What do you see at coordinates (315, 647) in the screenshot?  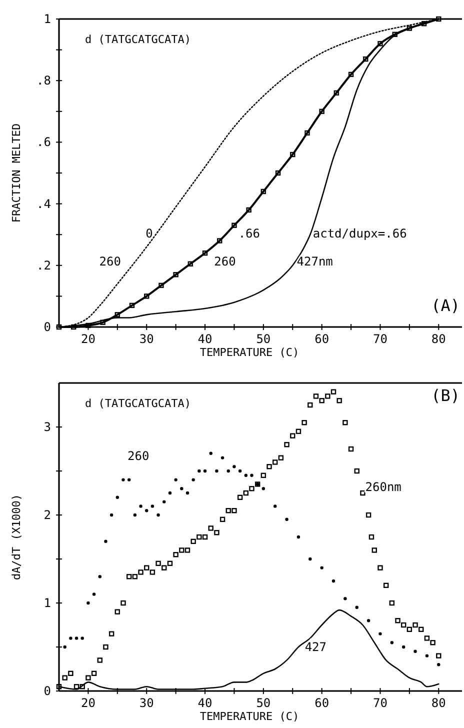 I see `annotation: 427` at bounding box center [315, 647].